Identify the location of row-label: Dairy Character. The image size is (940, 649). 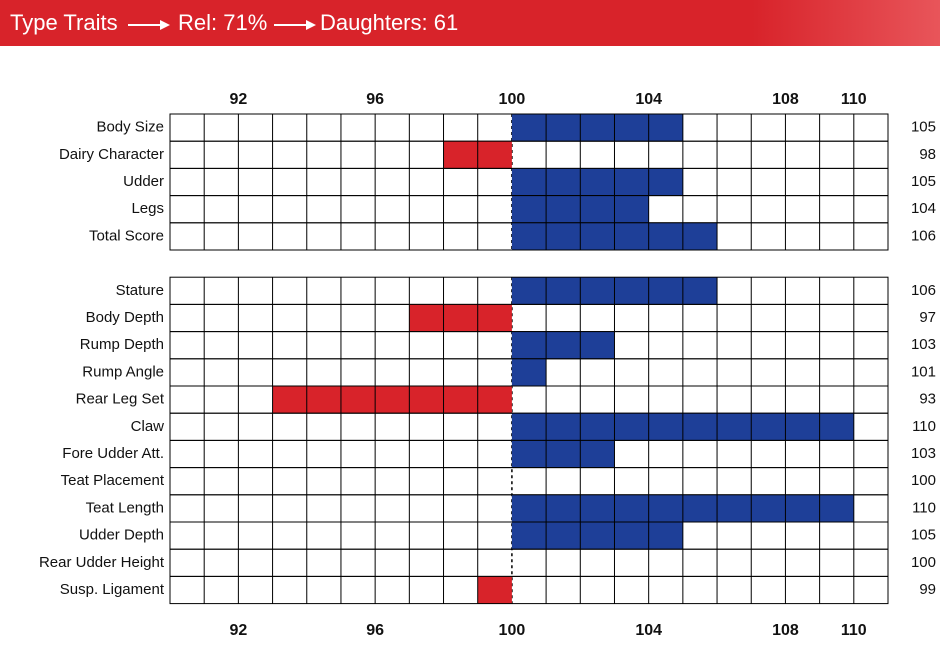
(111, 154).